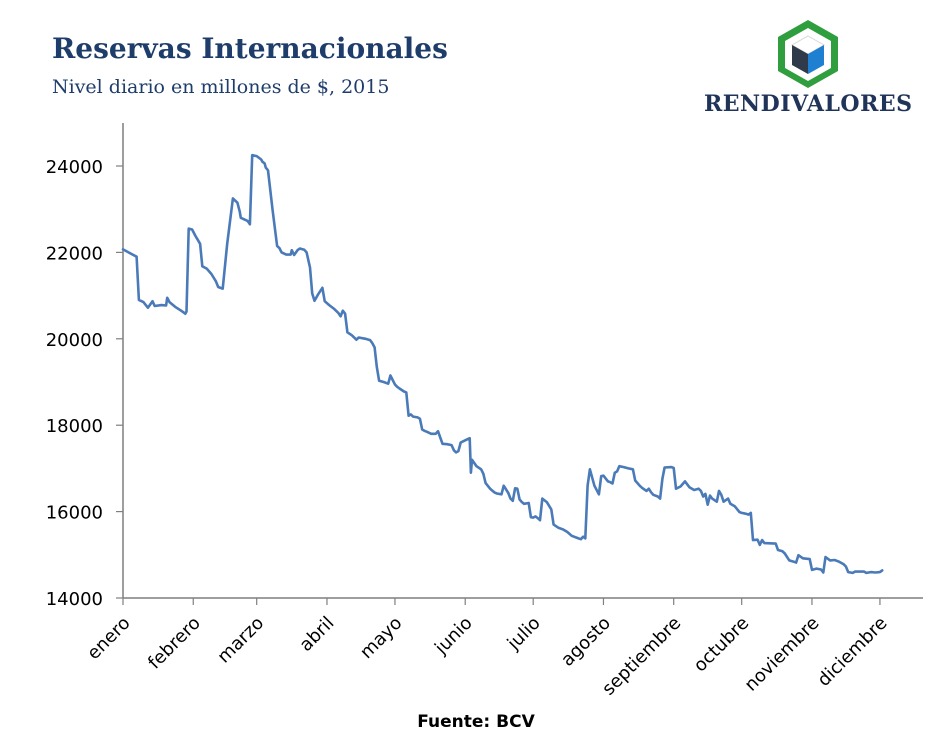 This screenshot has width=952, height=756. I want to click on y-tick-label: 14000, so click(74, 599).